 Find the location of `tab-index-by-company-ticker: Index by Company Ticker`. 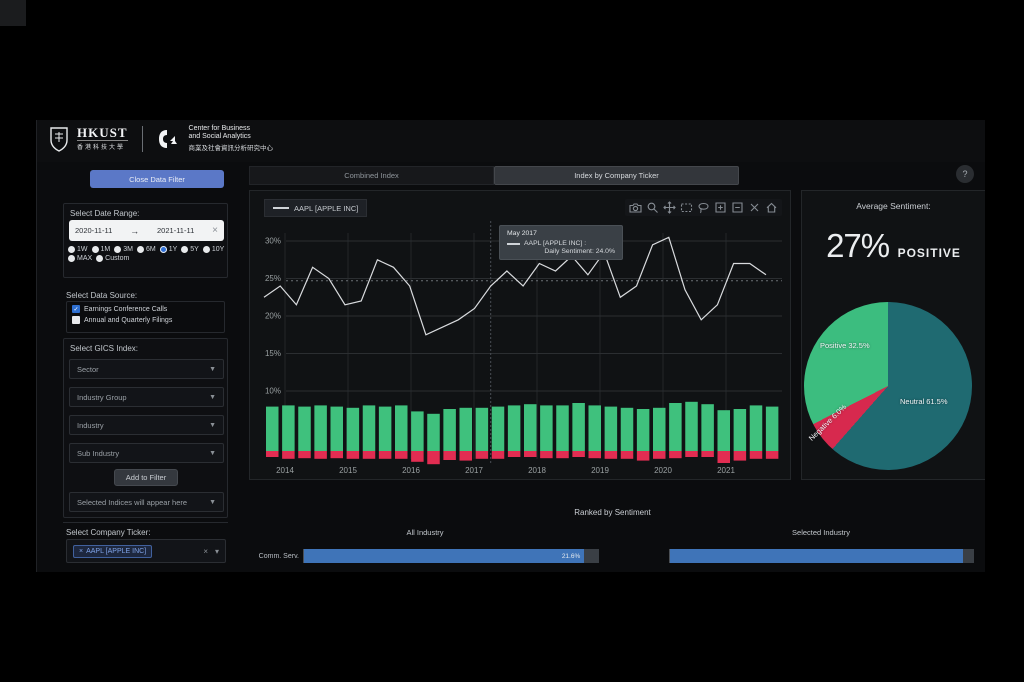

tab-index-by-company-ticker: Index by Company Ticker is located at coordinates (616, 175).